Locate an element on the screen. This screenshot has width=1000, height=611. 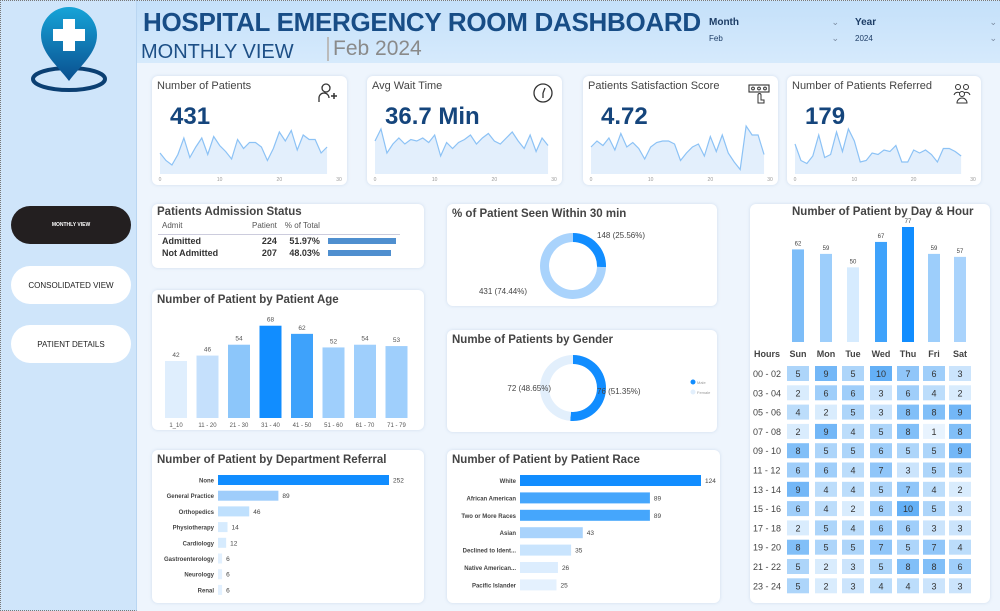
hospital-location-pin-logo is located at coordinates (69, 49).